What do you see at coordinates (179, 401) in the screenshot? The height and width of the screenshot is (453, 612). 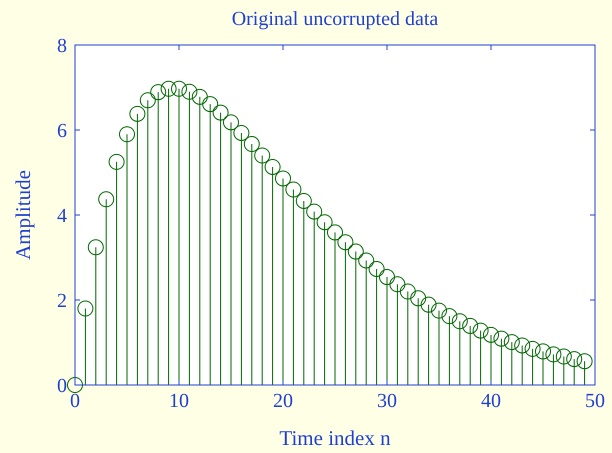 I see `x-tick-label: 10` at bounding box center [179, 401].